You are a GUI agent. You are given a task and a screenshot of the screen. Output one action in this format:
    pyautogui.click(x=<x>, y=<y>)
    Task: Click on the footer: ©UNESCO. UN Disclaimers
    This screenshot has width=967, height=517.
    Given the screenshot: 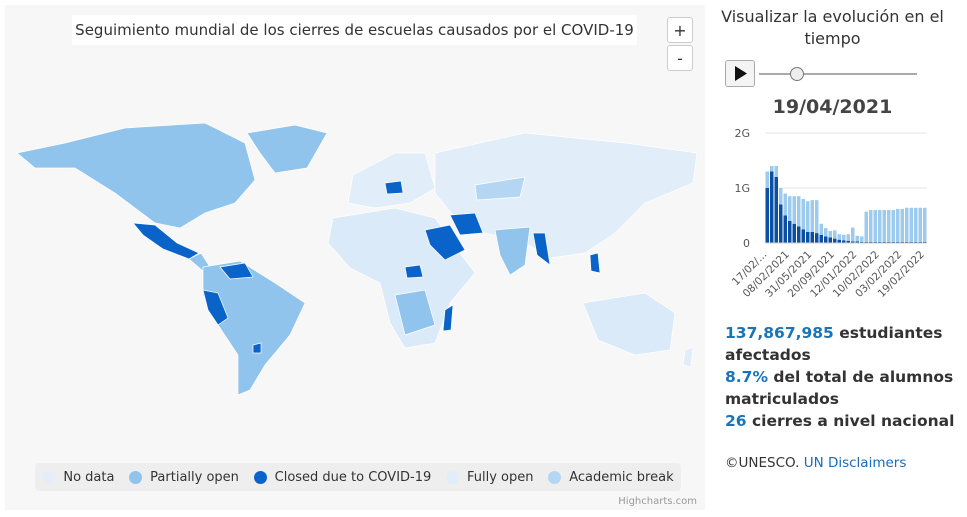 What is the action you would take?
    pyautogui.click(x=815, y=463)
    